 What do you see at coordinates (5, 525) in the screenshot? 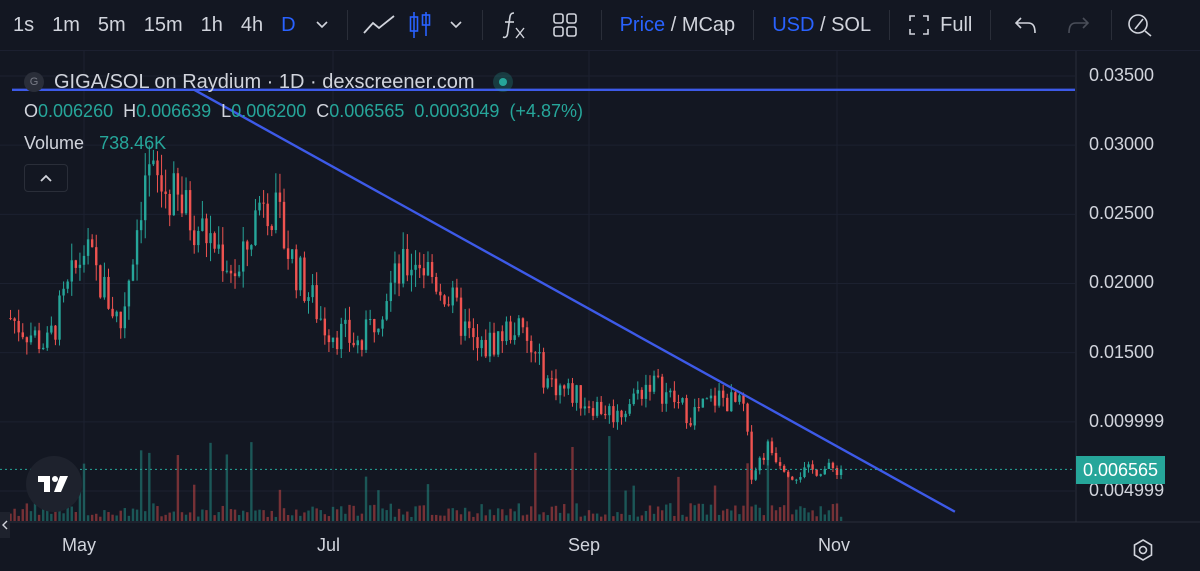
I see `scroll-left-handle` at bounding box center [5, 525].